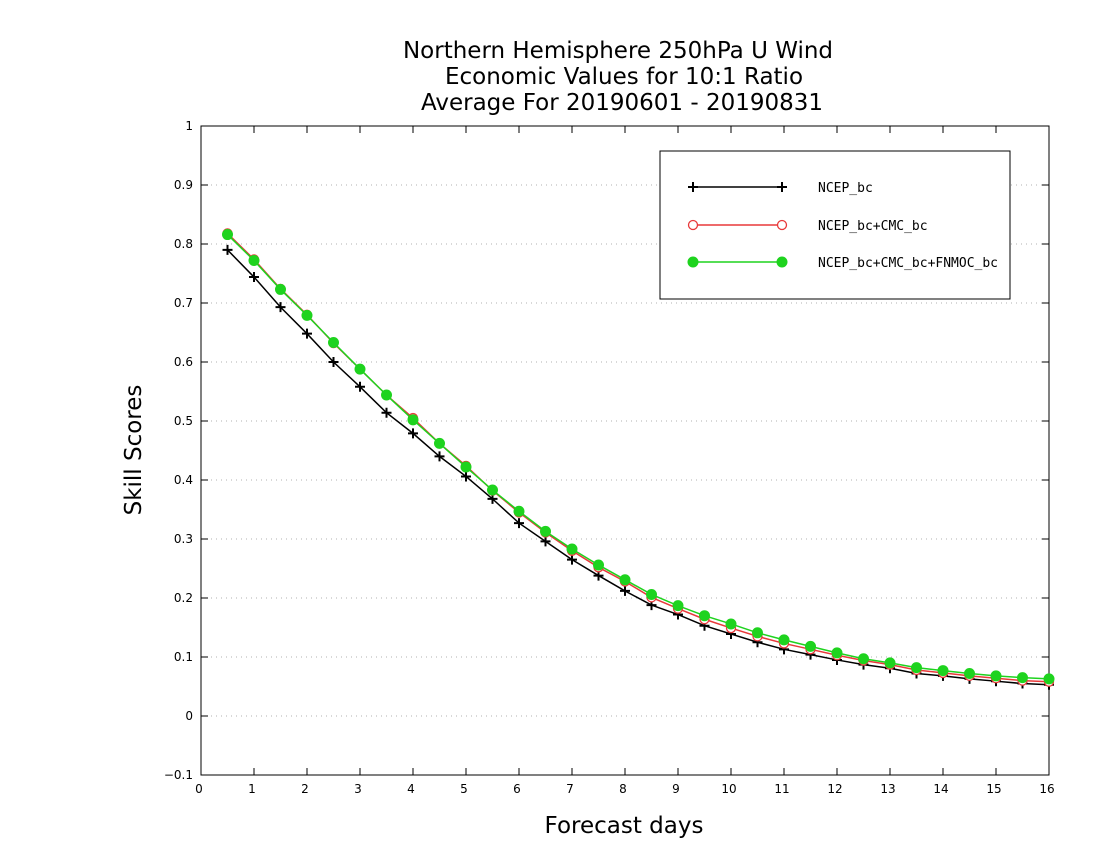 The image size is (1100, 850). I want to click on y-tick-label: 0.8, so click(183, 244).